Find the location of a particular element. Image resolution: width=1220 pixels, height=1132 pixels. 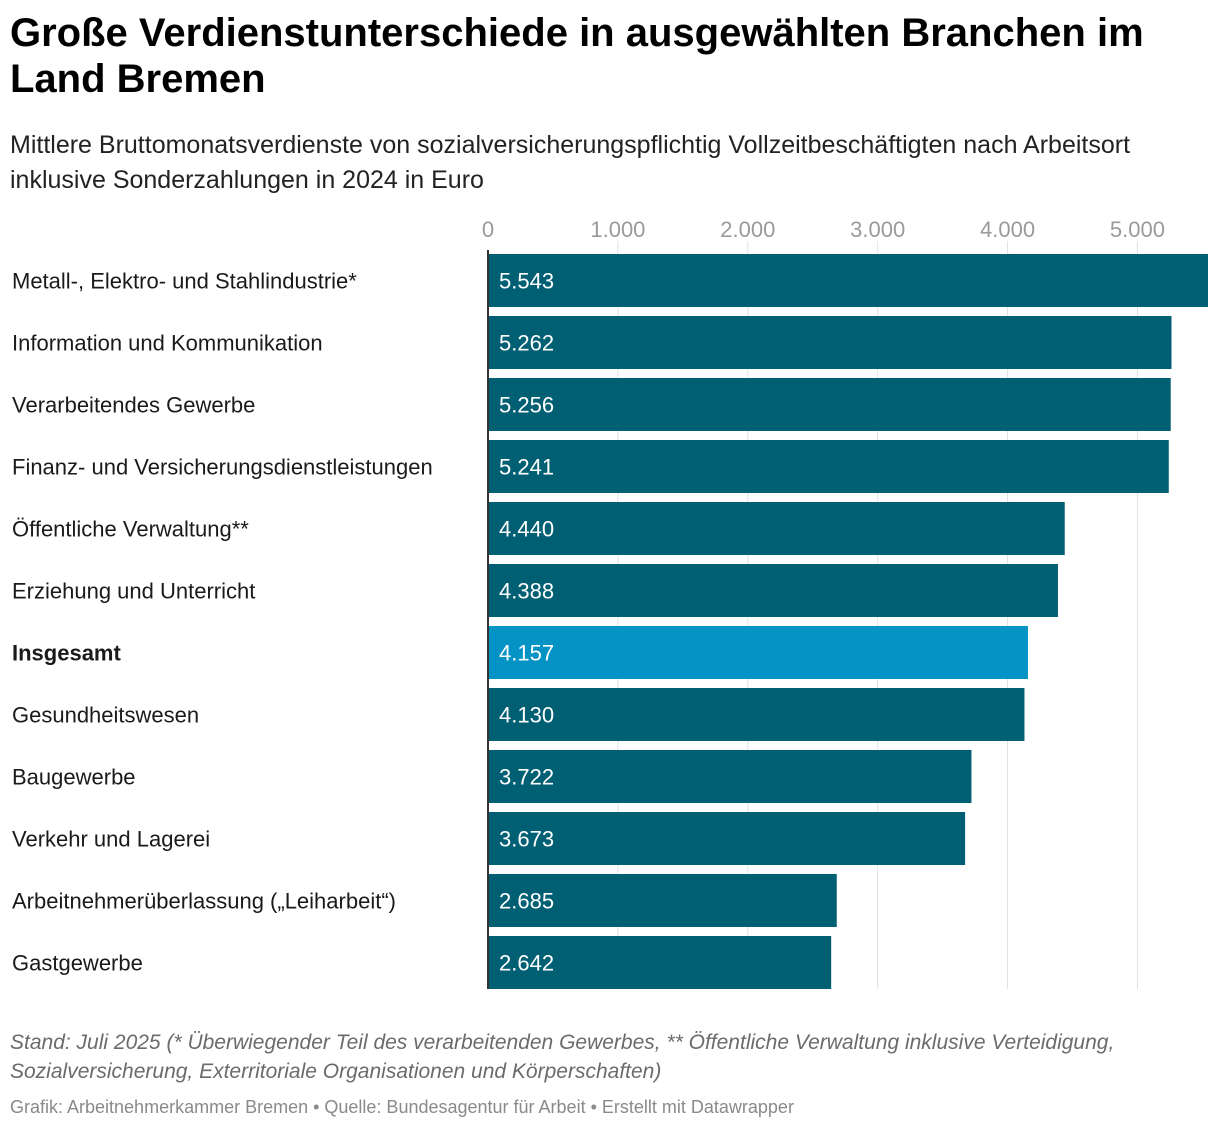

x-tick-label: 1.000 is located at coordinates (617, 229).